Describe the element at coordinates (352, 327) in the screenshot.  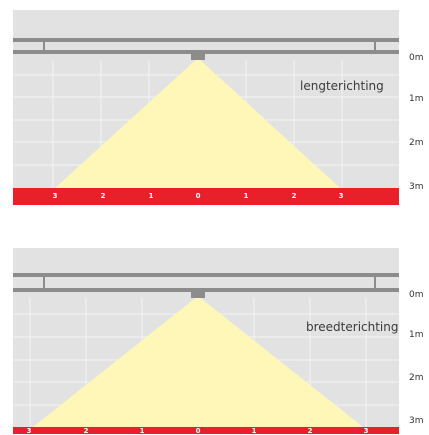
I see `direction-label: breedterichting` at that location.